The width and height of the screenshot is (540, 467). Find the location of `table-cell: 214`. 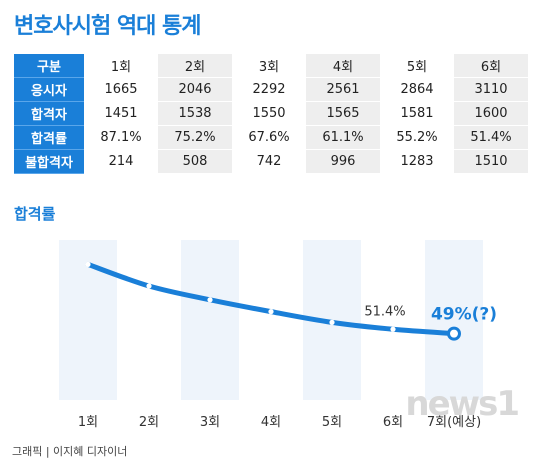

table-cell: 214 is located at coordinates (121, 162).